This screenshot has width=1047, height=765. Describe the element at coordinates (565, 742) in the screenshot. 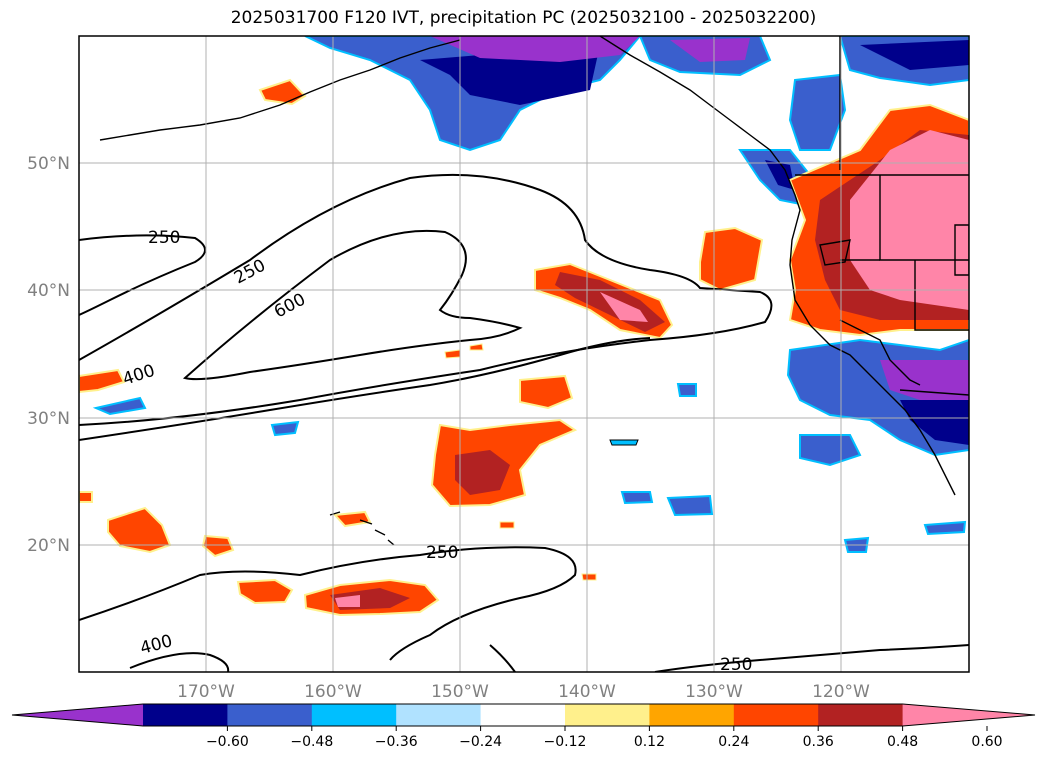

I see `colorbar-tick-label: −0.12` at that location.